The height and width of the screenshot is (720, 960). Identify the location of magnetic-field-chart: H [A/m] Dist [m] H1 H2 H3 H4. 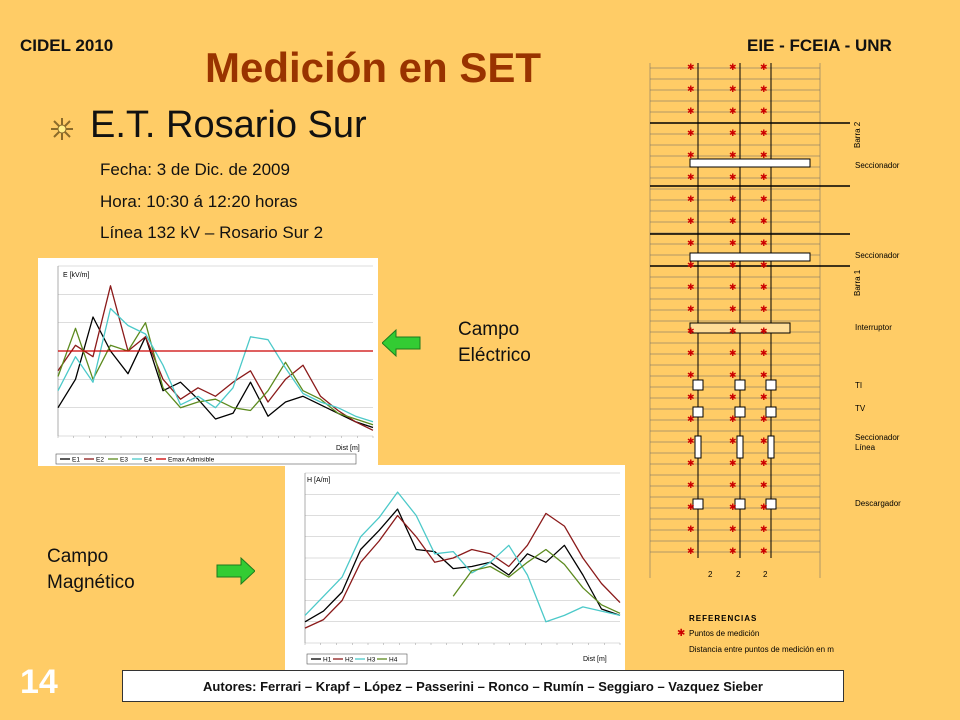
(455, 567).